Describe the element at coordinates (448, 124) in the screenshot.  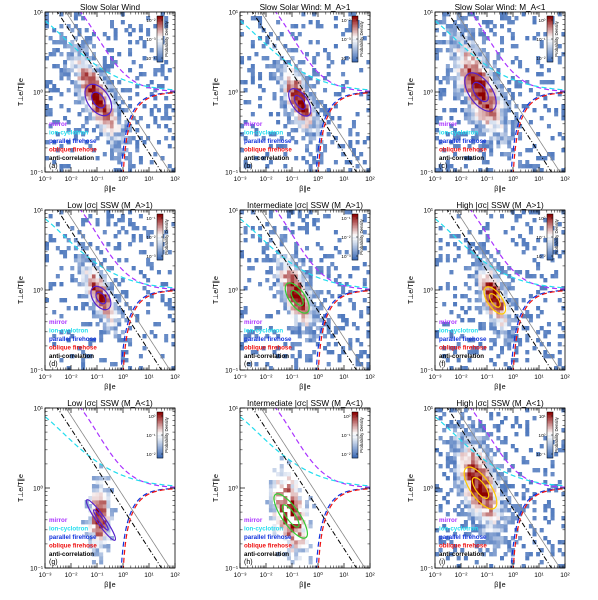
I see `legend-entry: mirror` at that location.